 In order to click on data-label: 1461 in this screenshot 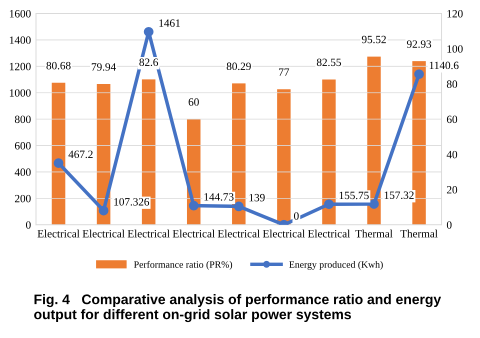, I will do `click(169, 23)`.